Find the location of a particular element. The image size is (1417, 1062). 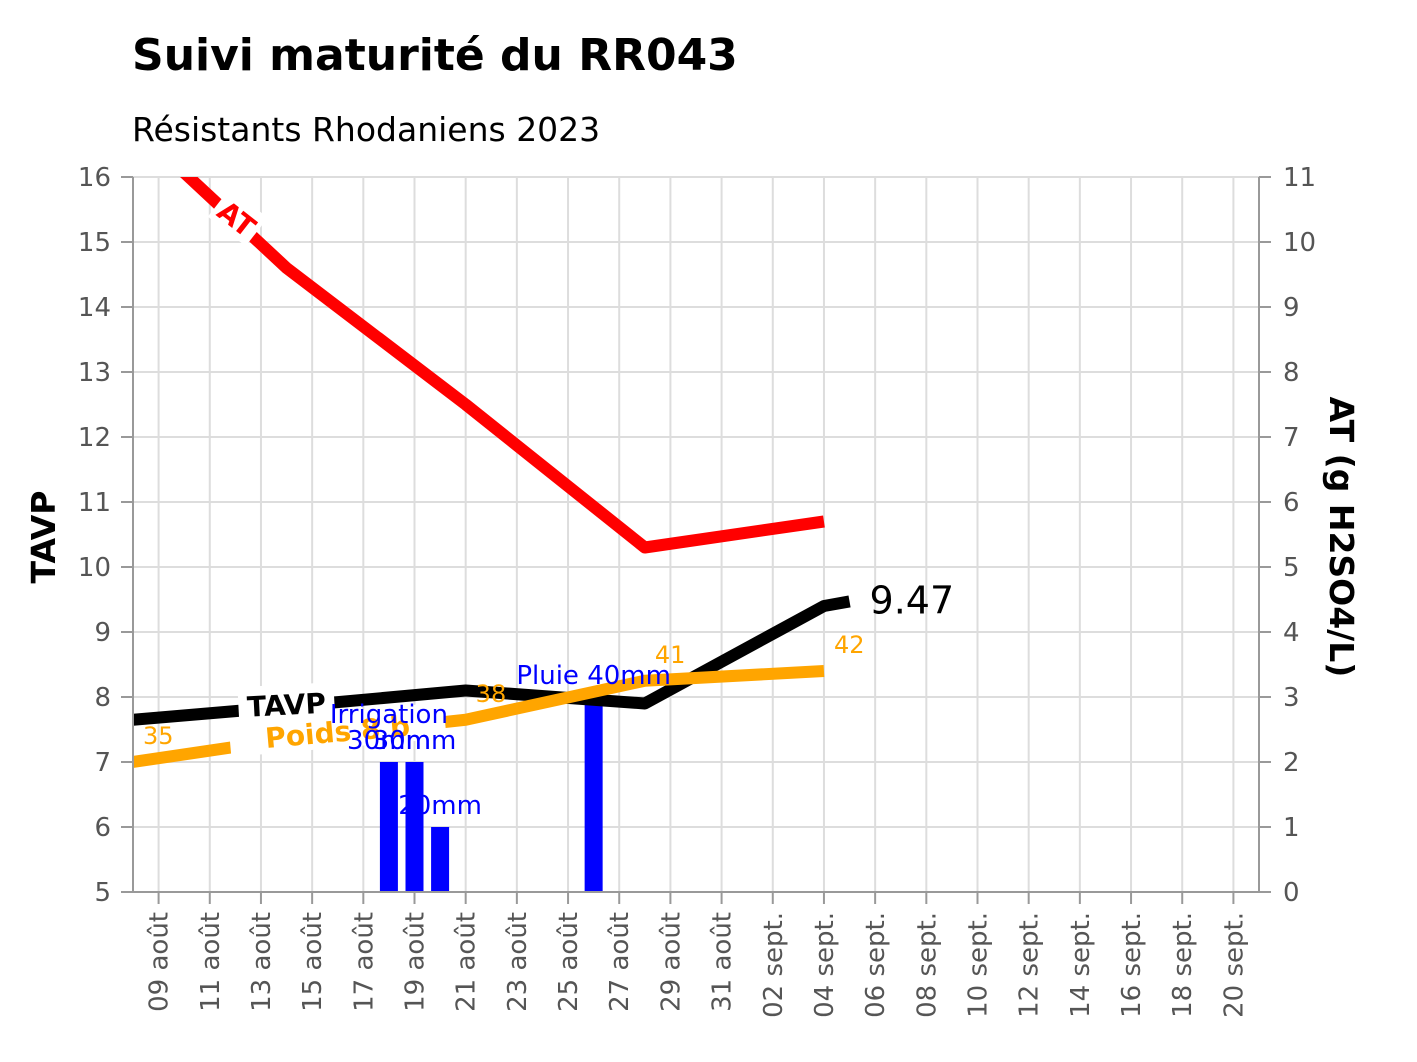

x-tick-label: 23 août is located at coordinates (518, 962).